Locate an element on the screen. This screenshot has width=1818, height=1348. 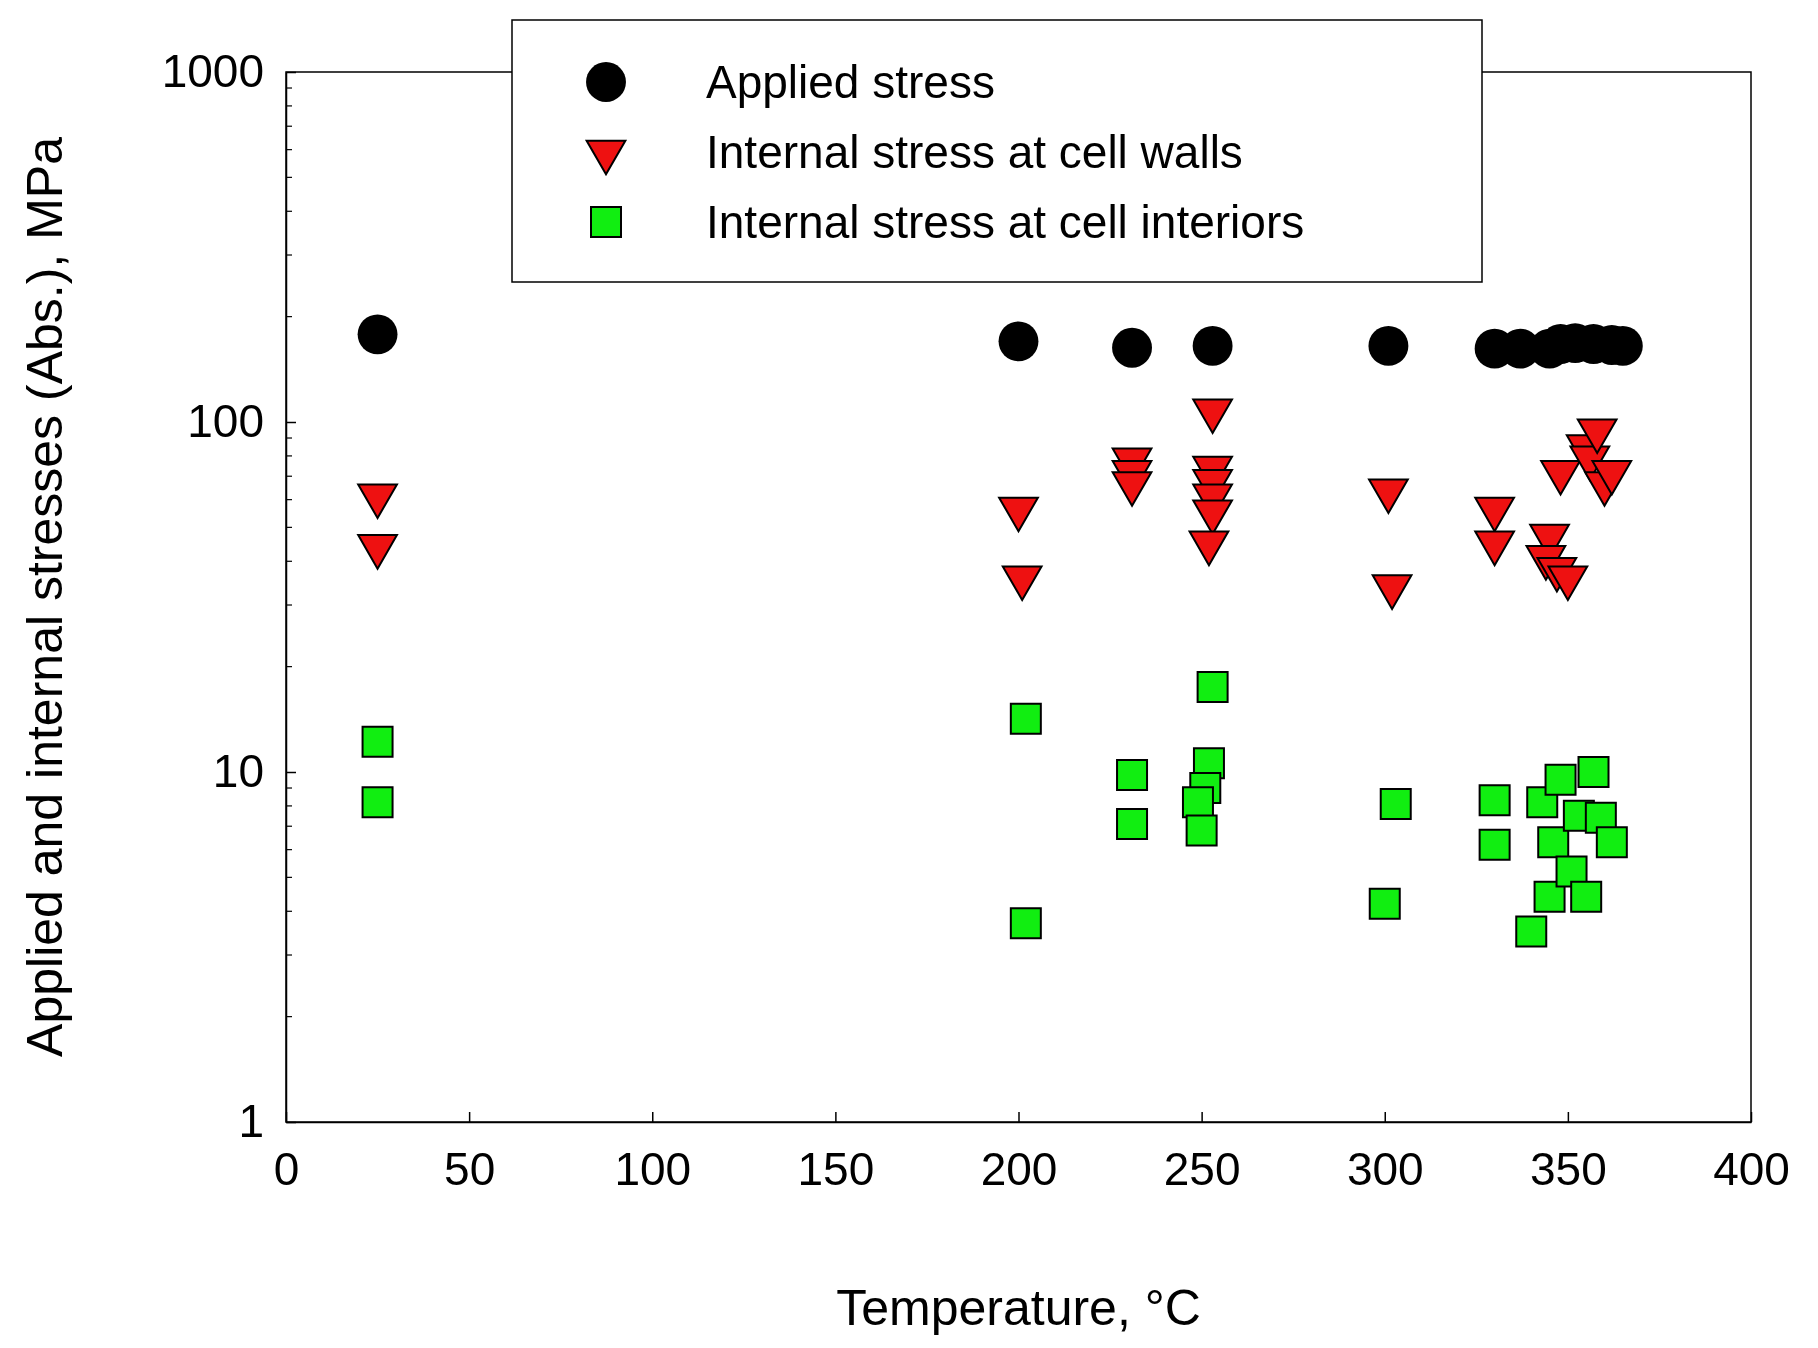
y-tick-label: 1000 is located at coordinates (212, 71).